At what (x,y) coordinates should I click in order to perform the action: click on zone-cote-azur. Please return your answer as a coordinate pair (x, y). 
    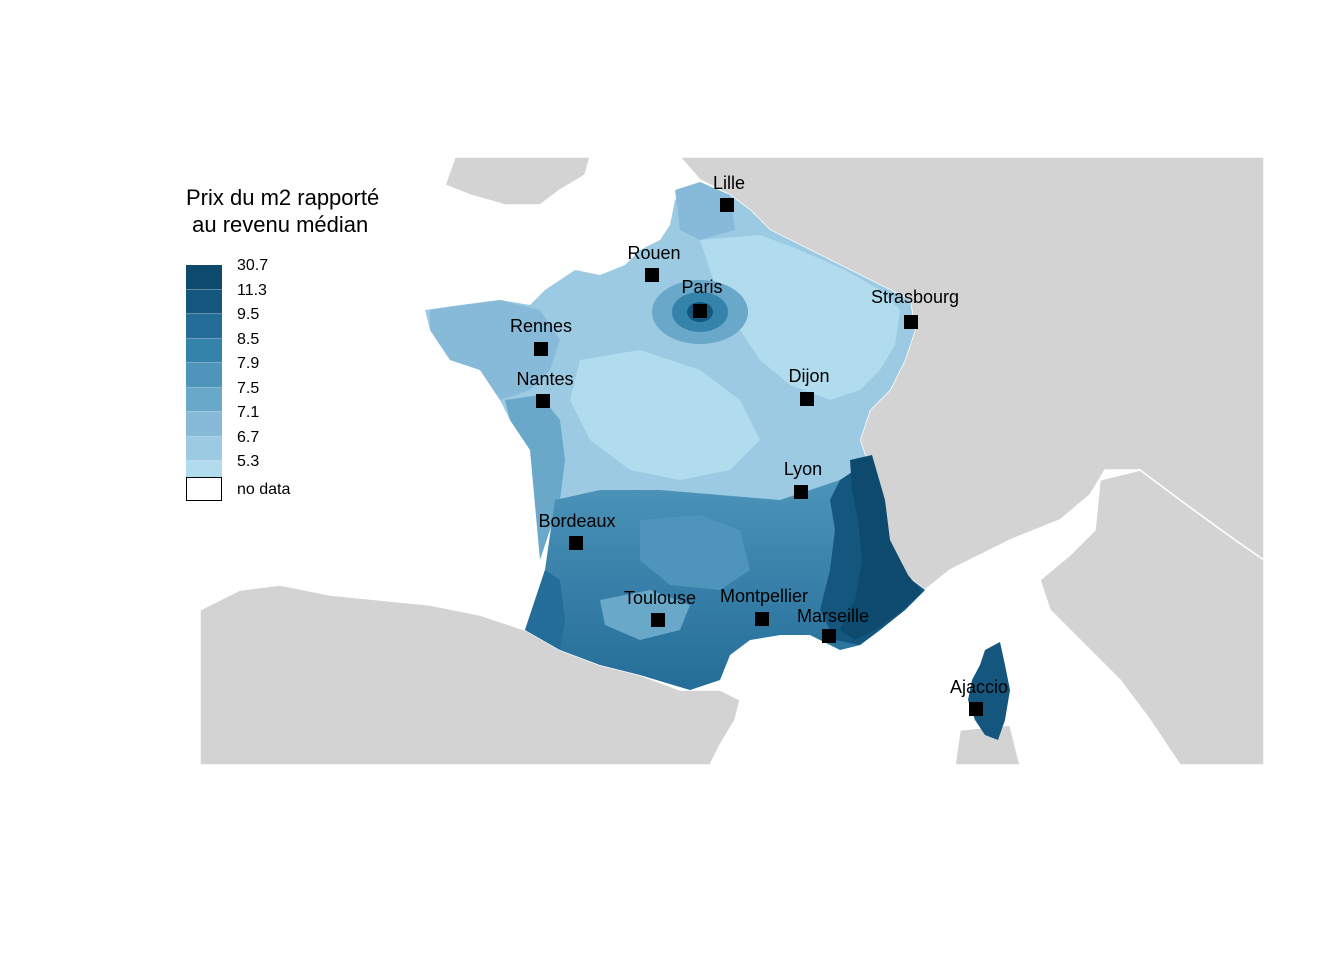
    Looking at the image, I should click on (881, 547).